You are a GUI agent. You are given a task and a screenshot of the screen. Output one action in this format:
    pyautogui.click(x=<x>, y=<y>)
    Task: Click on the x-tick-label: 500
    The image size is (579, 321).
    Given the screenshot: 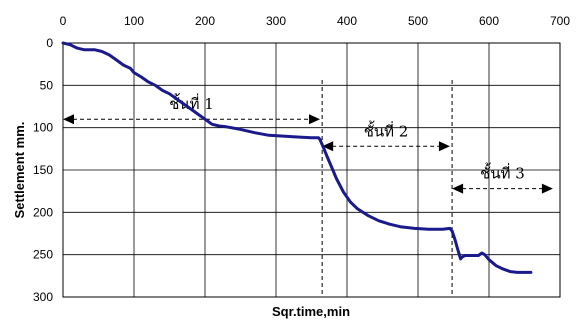 What is the action you would take?
    pyautogui.click(x=418, y=21)
    